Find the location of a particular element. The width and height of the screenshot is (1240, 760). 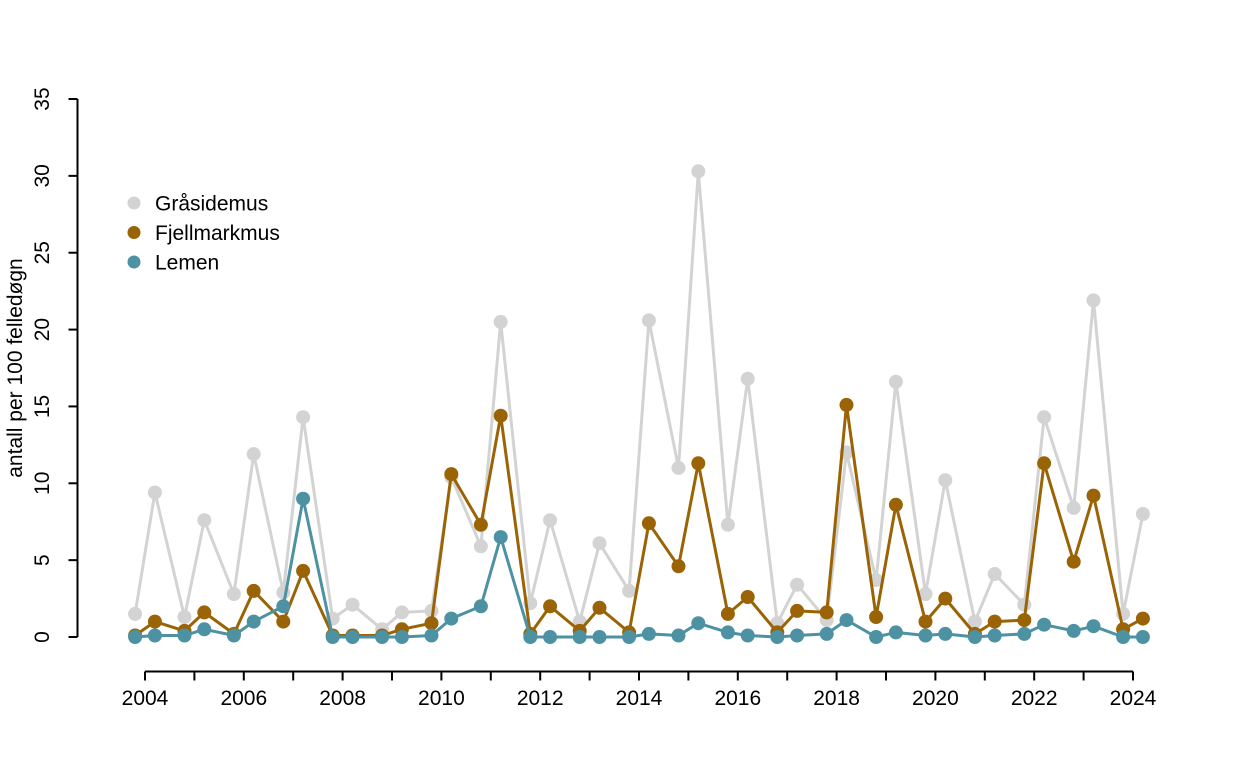

y-tick-label: 10 is located at coordinates (42, 483).